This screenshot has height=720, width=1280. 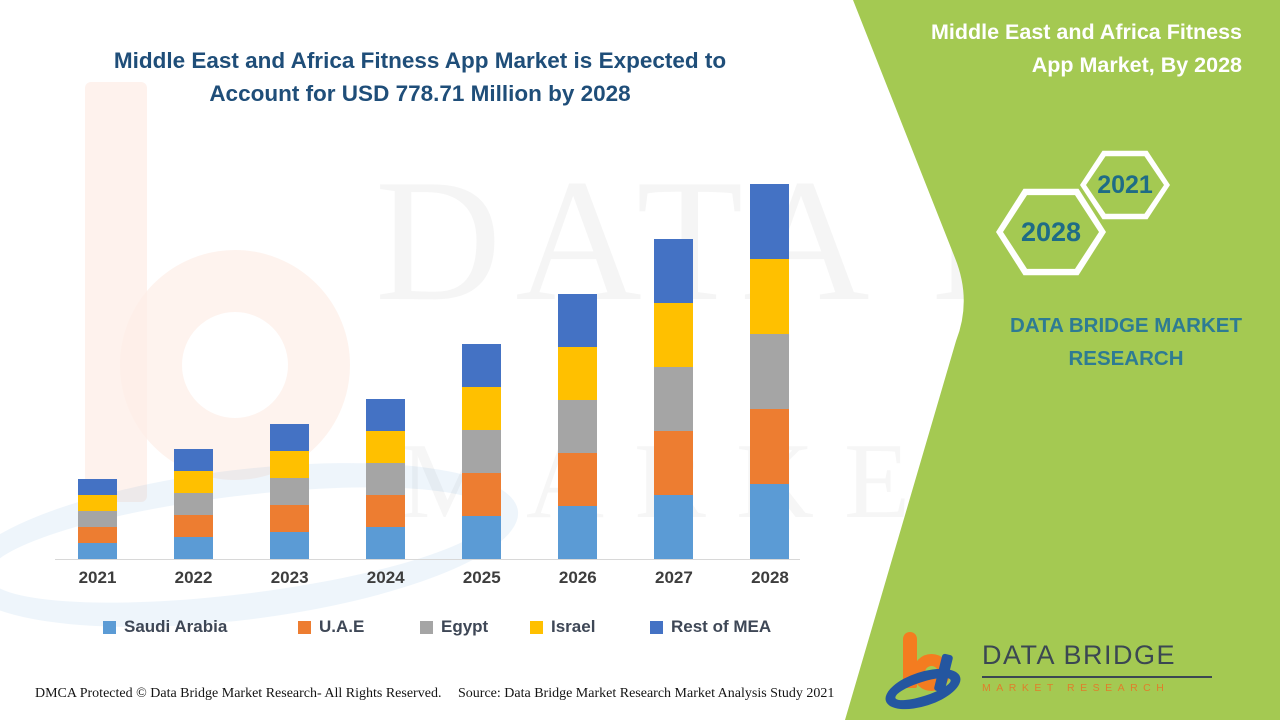 I want to click on legend-item-u-a-e: U.A.E, so click(x=331, y=627).